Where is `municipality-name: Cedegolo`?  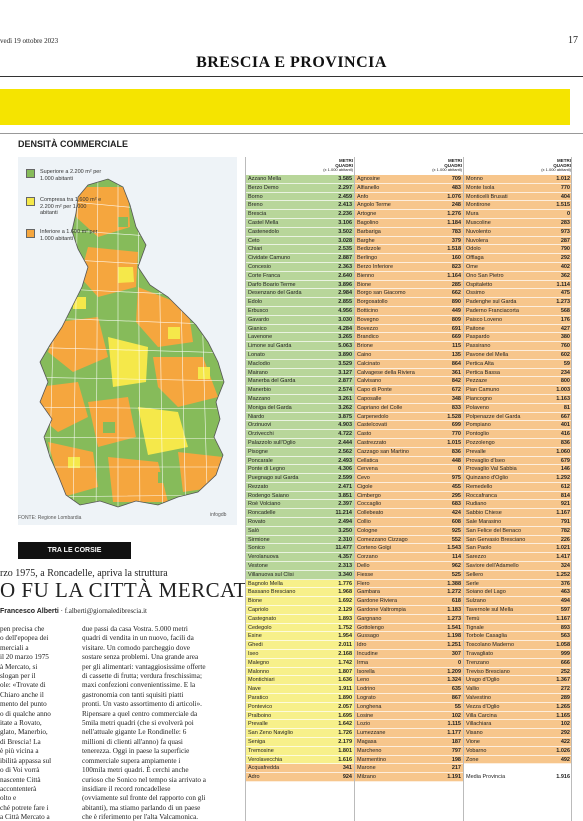
municipality-name: Cedegolo is located at coordinates (260, 627).